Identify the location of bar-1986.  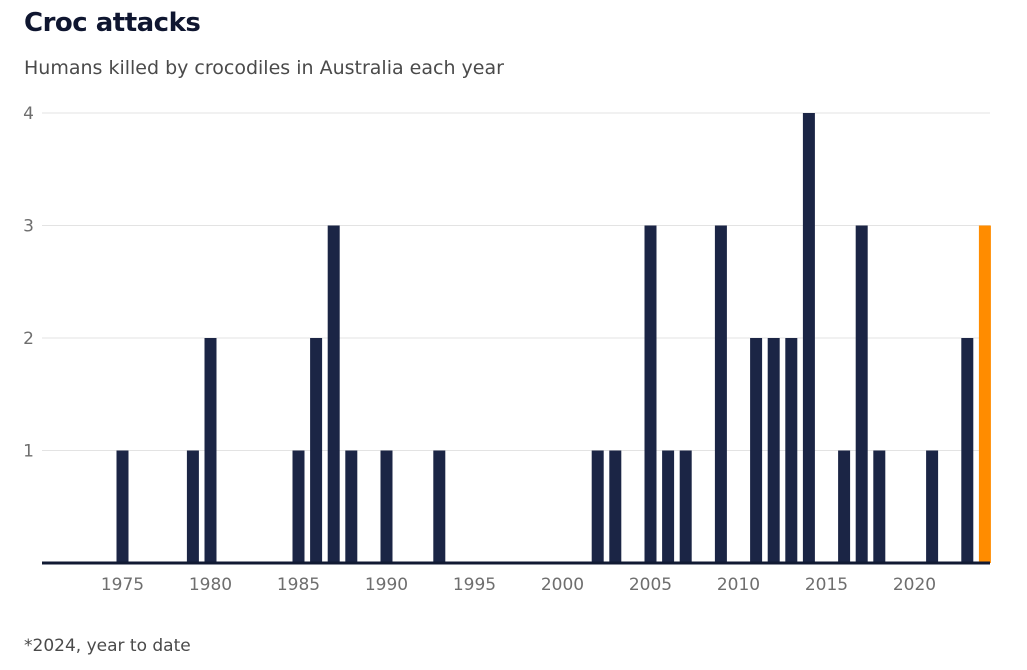
(316, 450).